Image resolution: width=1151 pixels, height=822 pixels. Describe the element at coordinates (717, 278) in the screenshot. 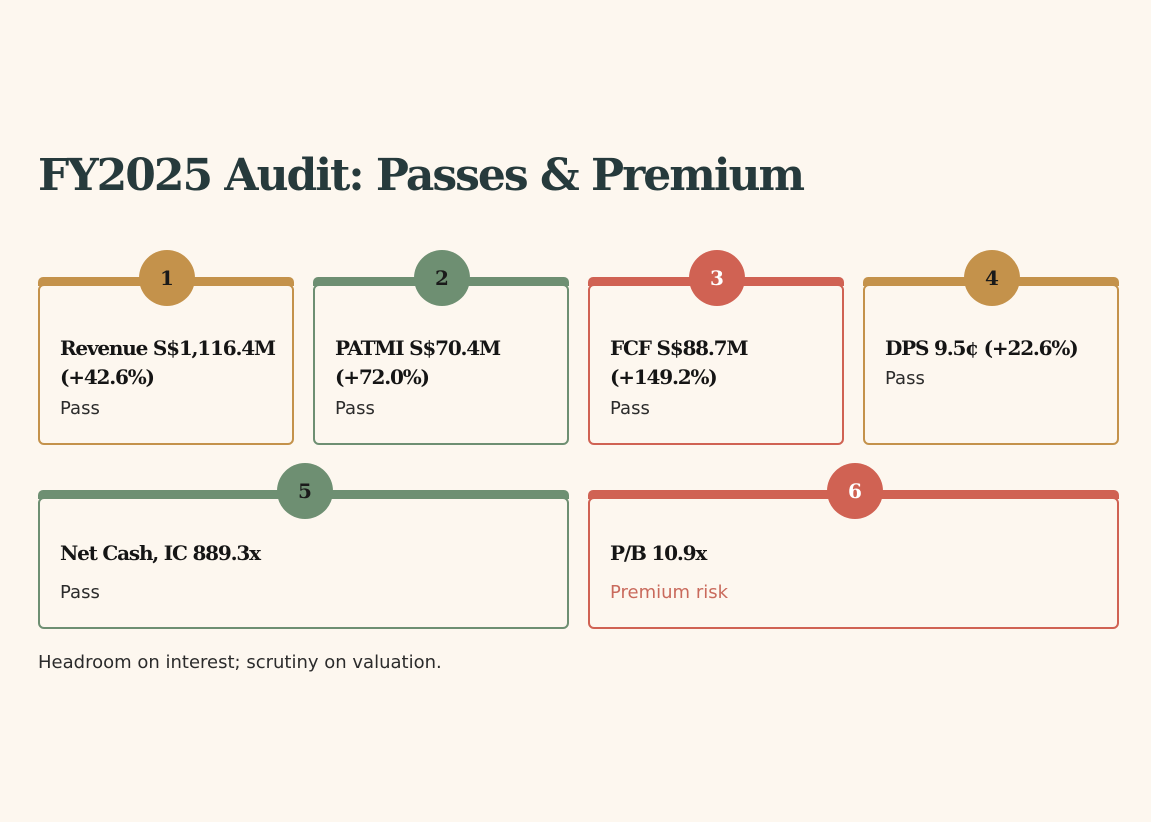

I see `card-number-badge: 3` at that location.